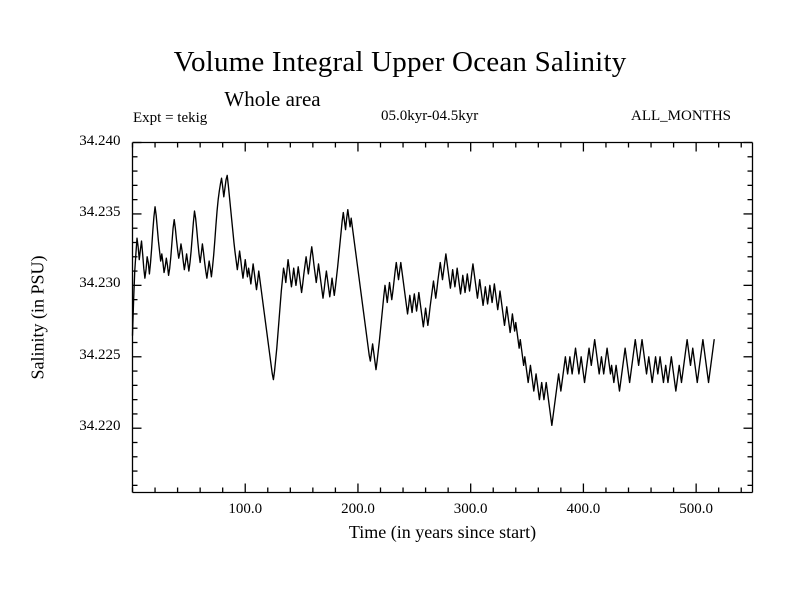 This screenshot has height=600, width=800. I want to click on y-tick-label: 34.225, so click(100, 354).